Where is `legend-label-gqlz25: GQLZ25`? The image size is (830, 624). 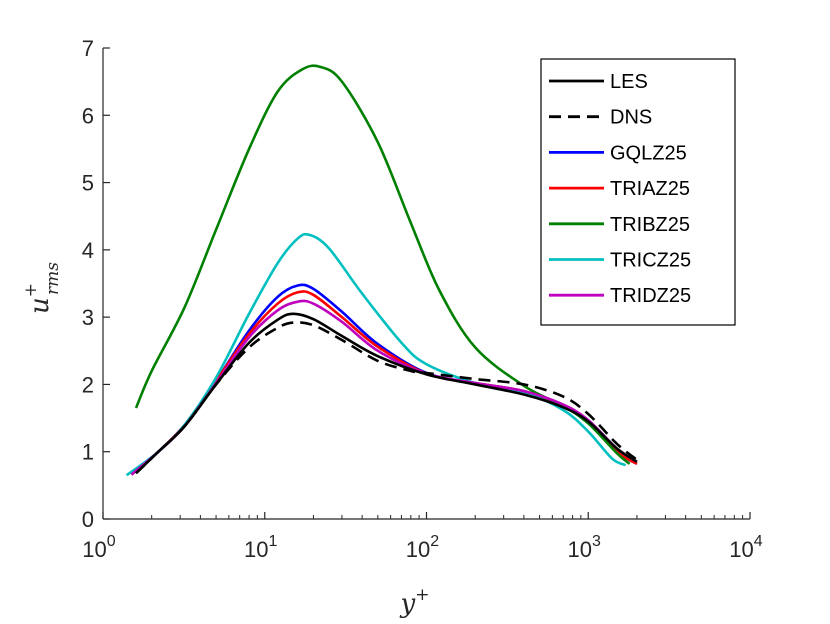
legend-label-gqlz25: GQLZ25 is located at coordinates (648, 153).